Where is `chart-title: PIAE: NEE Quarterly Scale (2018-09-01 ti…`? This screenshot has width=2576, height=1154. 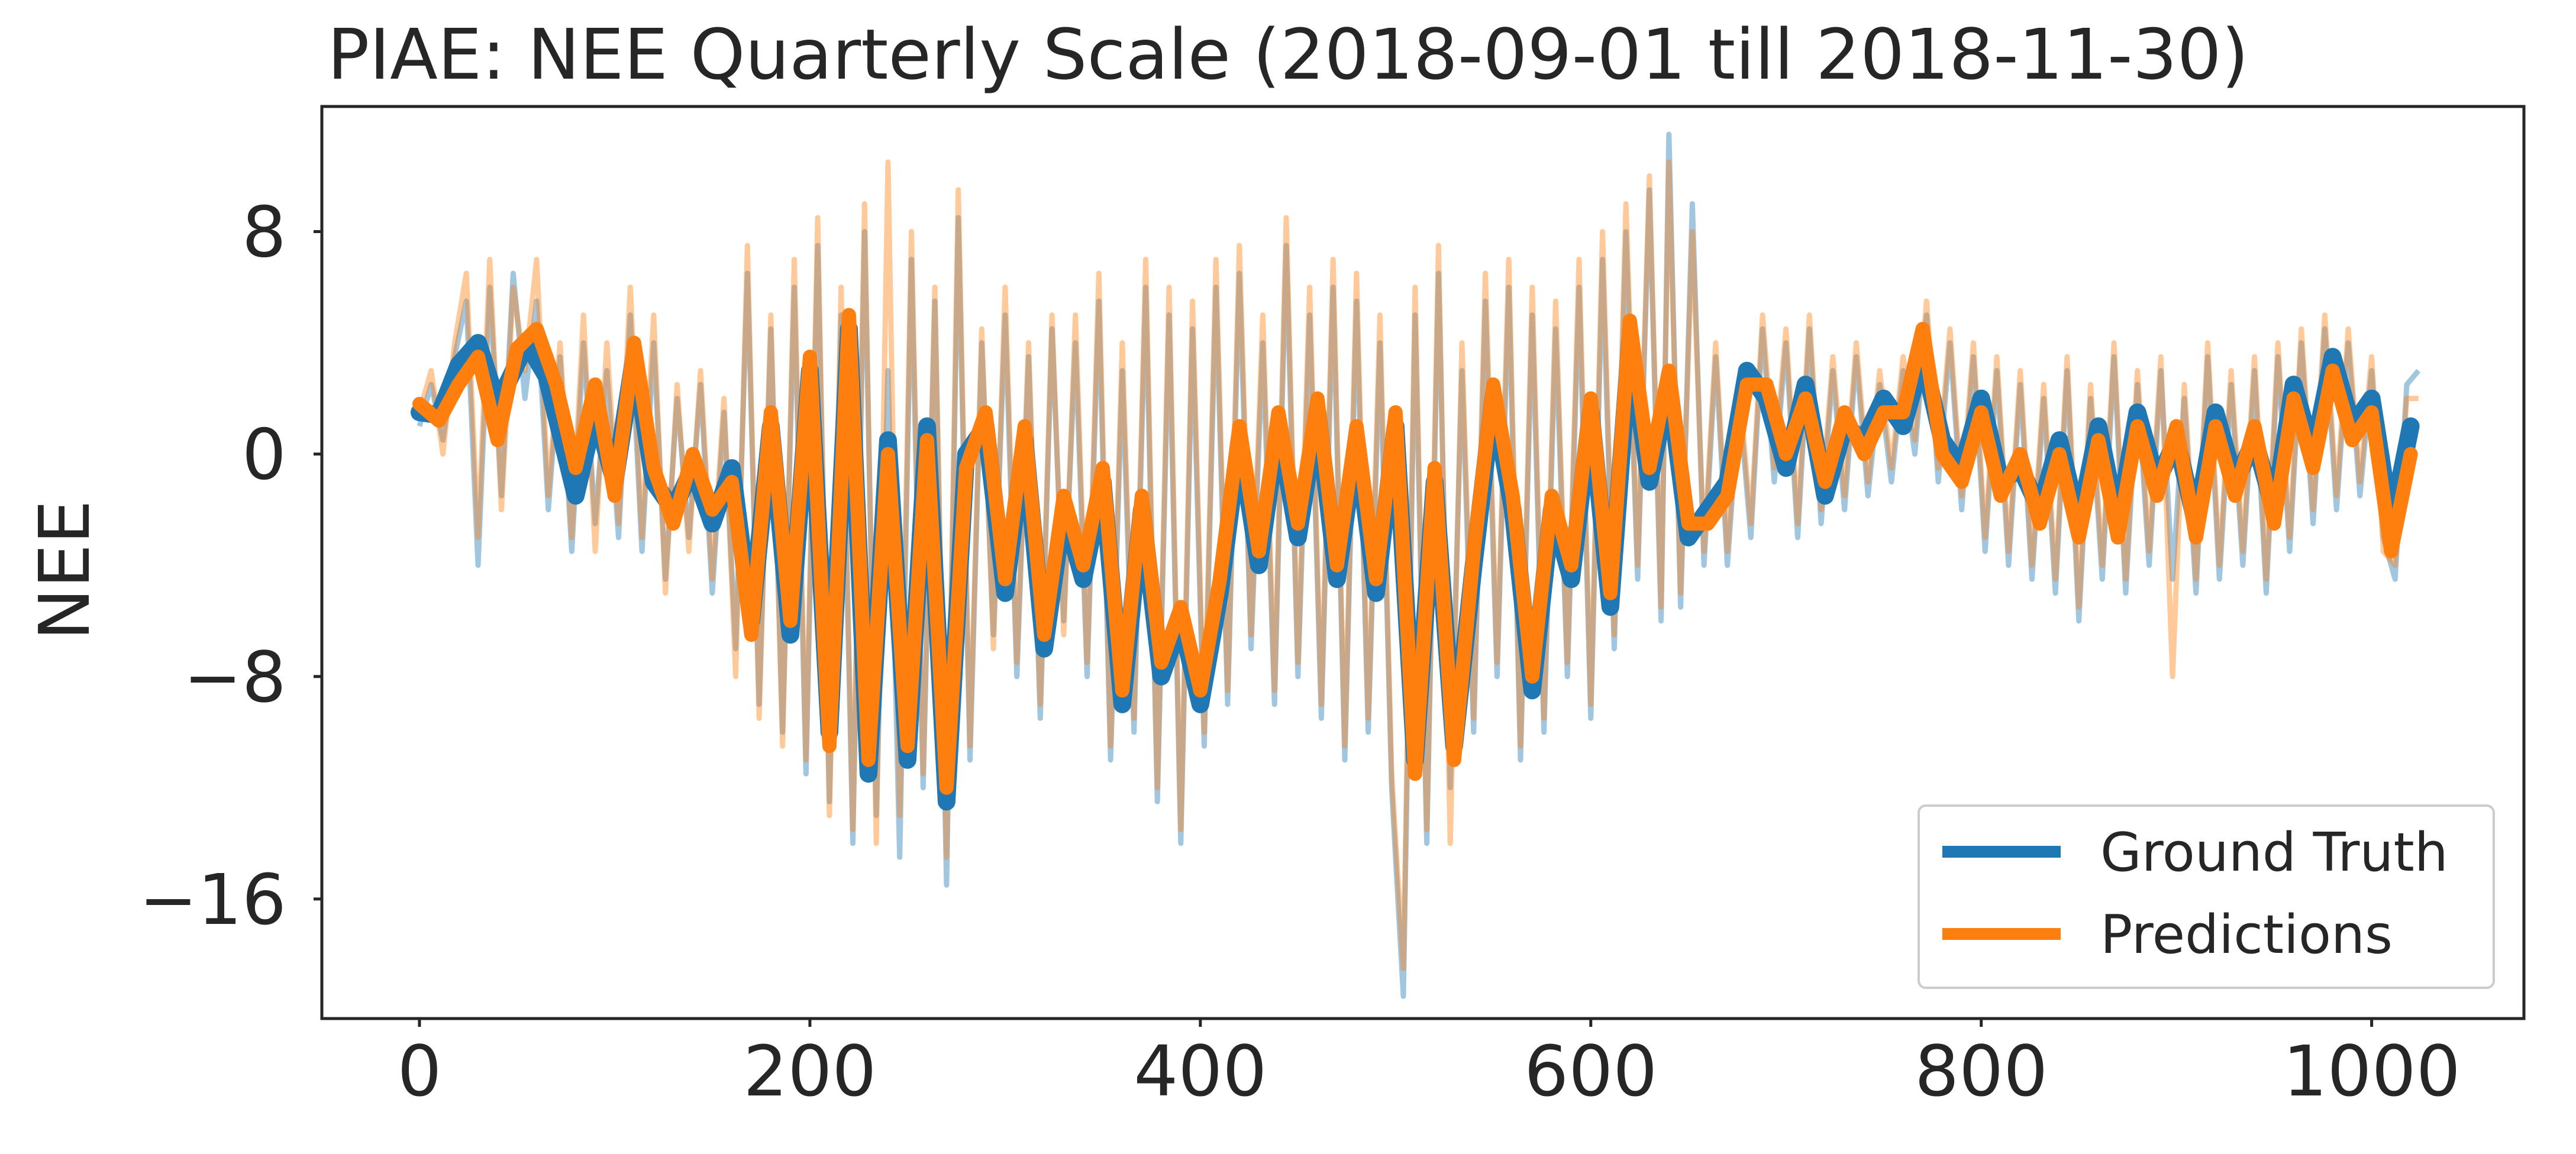 chart-title: PIAE: NEE Quarterly Scale (2018-09-01 ti… is located at coordinates (1288, 54).